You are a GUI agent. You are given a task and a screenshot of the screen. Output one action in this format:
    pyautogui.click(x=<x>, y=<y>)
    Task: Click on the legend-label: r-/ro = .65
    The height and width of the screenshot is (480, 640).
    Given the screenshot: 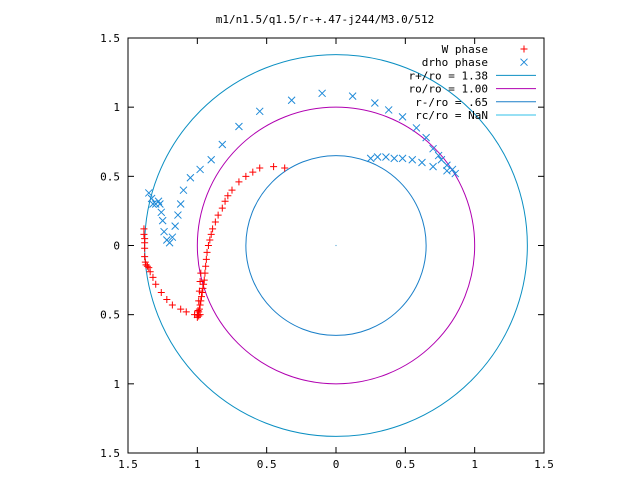 What is the action you would take?
    pyautogui.click(x=451, y=102)
    